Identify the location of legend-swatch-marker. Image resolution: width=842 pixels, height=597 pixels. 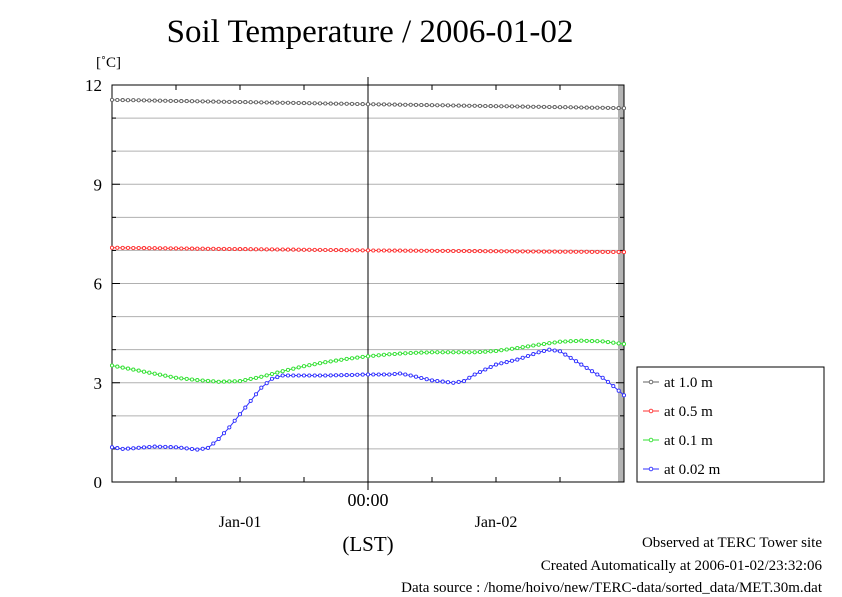
(651, 411).